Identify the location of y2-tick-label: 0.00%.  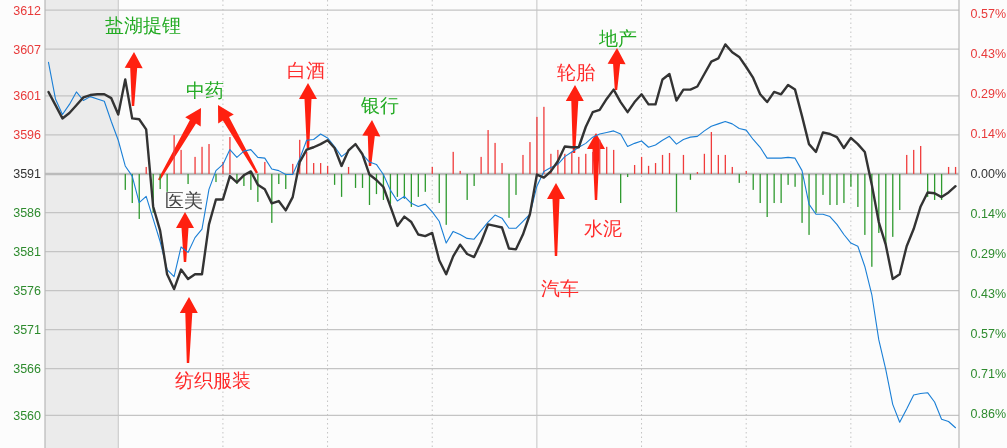
(988, 174).